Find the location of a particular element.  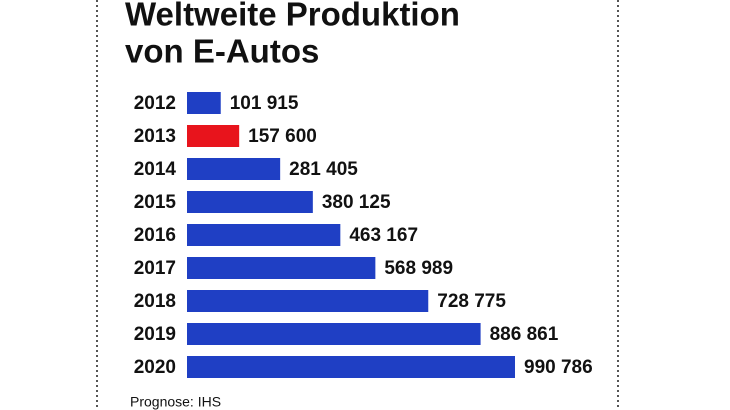

value-label: 568 989 is located at coordinates (418, 268).